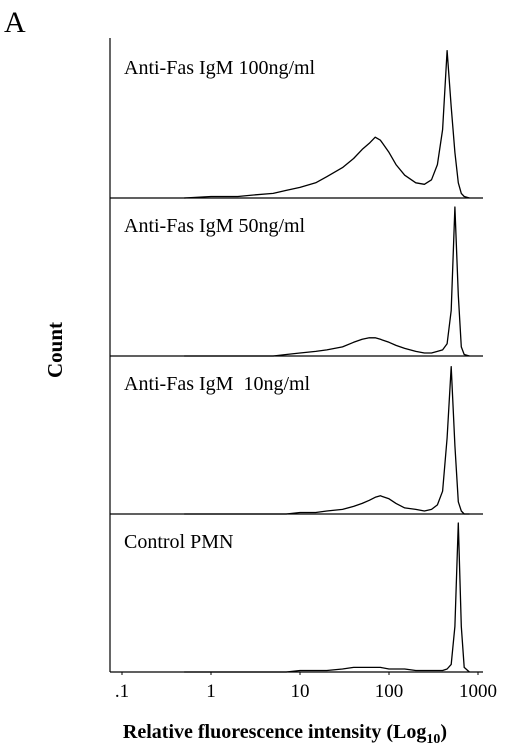 The height and width of the screenshot is (748, 520). Describe the element at coordinates (122, 691) in the screenshot. I see `x-tick-label: .1` at that location.